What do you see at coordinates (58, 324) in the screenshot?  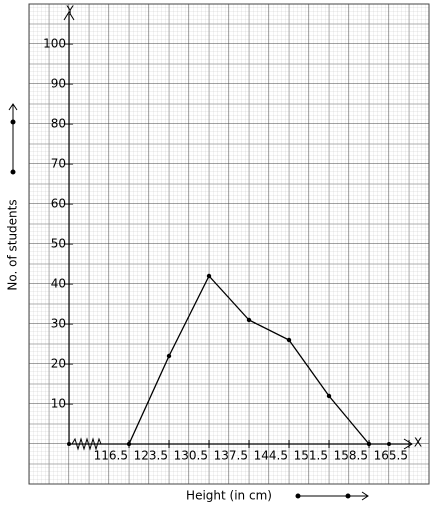 I see `y-tick-label: 30` at bounding box center [58, 324].